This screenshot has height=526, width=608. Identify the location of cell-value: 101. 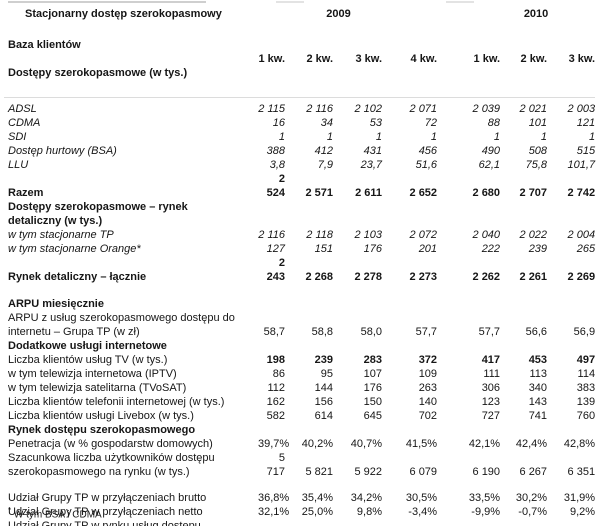
(538, 123).